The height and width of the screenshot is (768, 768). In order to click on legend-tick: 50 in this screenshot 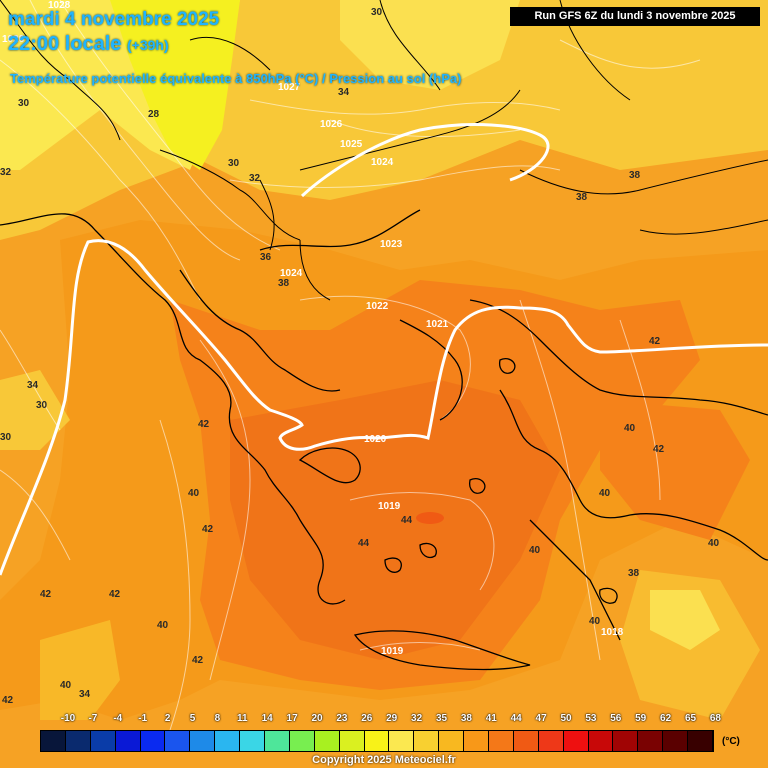, I will do `click(566, 718)`.